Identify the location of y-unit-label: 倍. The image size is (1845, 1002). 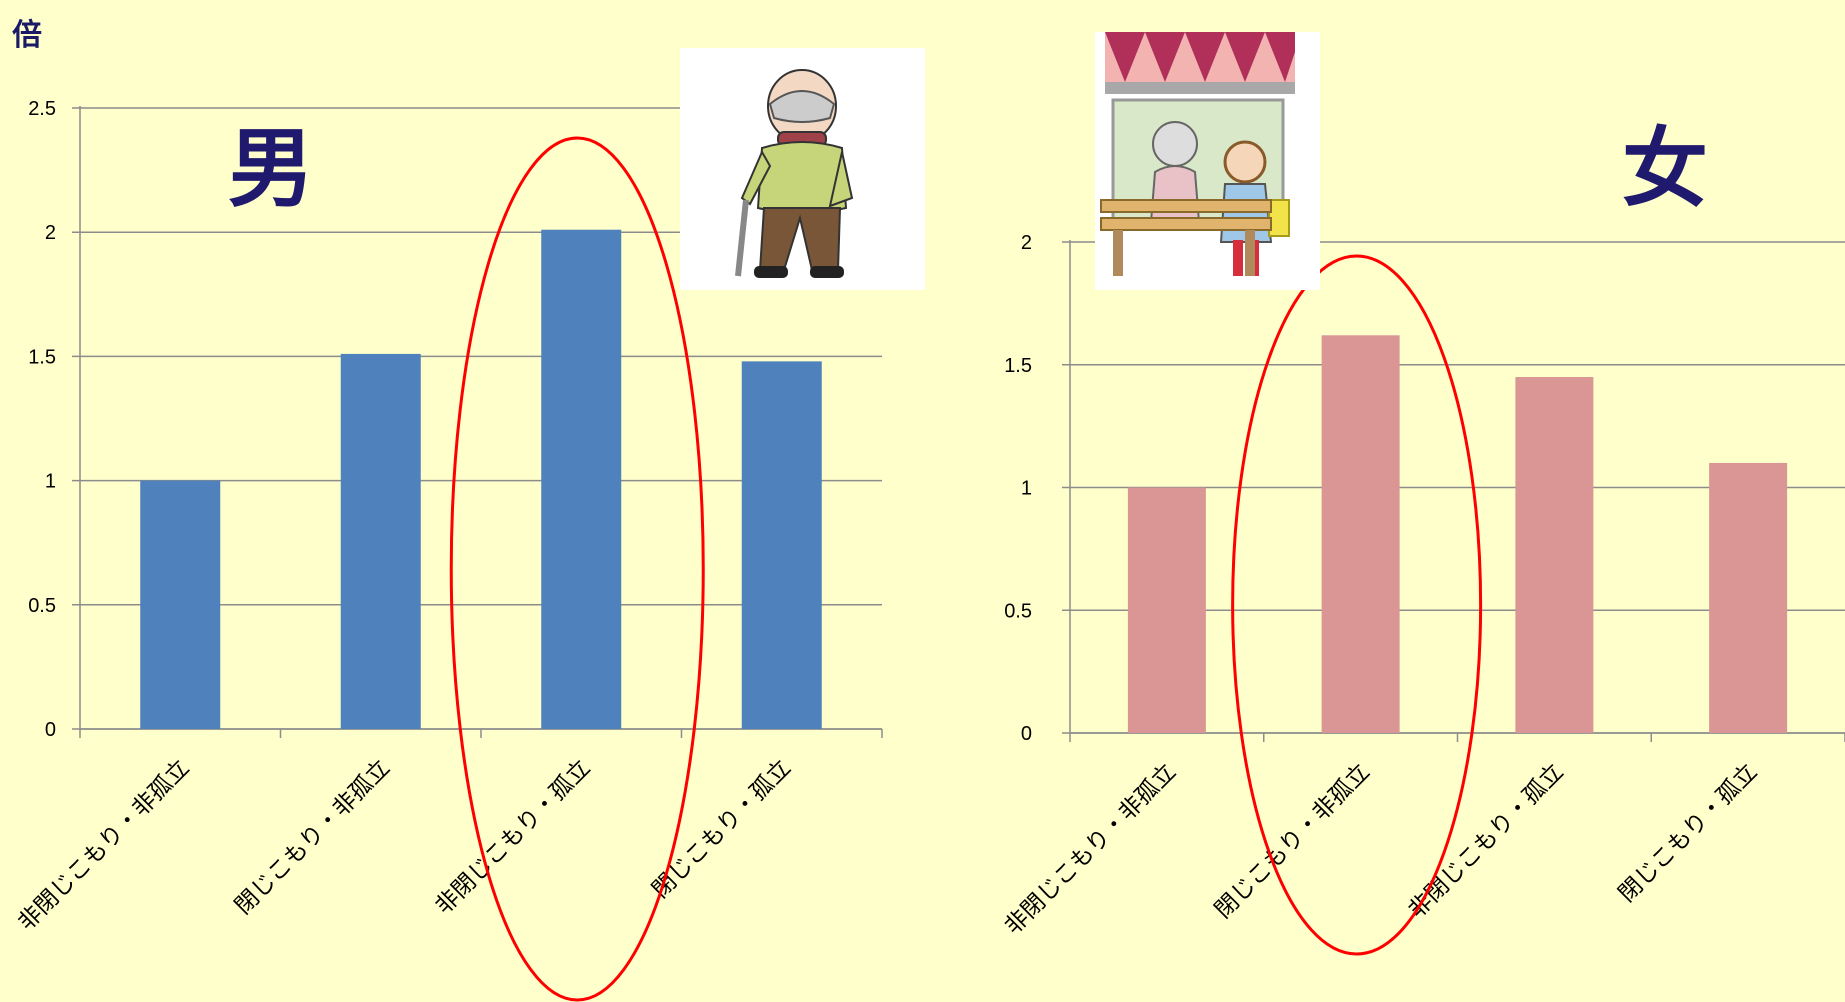
(27, 35).